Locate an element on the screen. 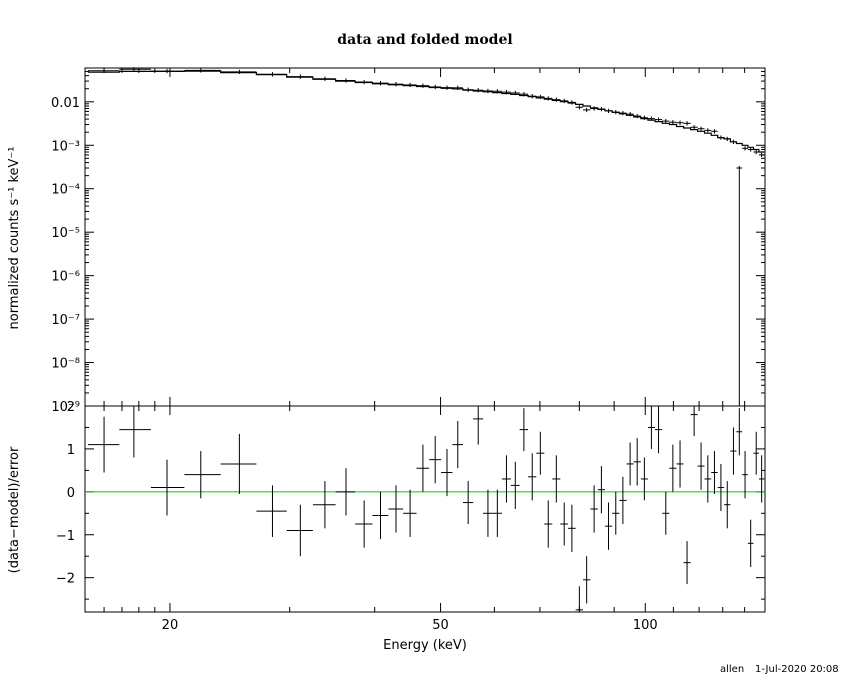  top-y-tick-label: 10⁻³ is located at coordinates (65, 146).